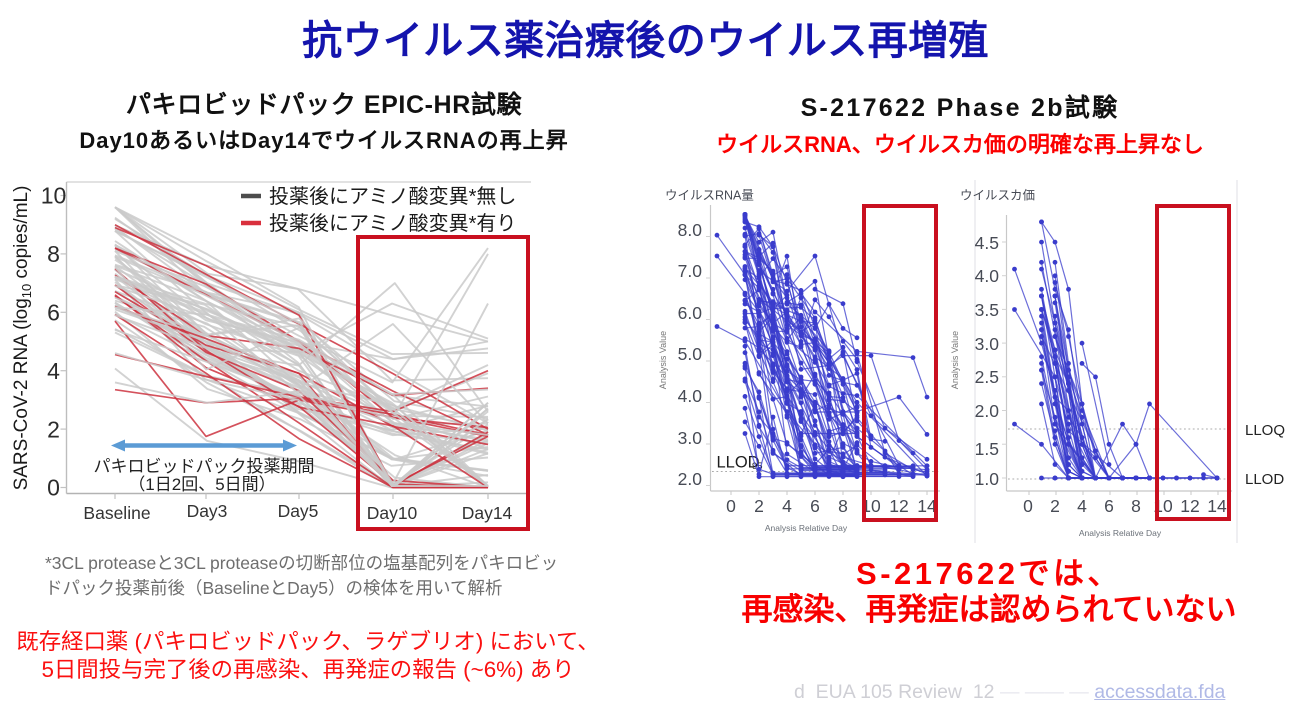 The height and width of the screenshot is (704, 1291). What do you see at coordinates (987, 449) in the screenshot?
I see `svg-text: 1.5` at bounding box center [987, 449].